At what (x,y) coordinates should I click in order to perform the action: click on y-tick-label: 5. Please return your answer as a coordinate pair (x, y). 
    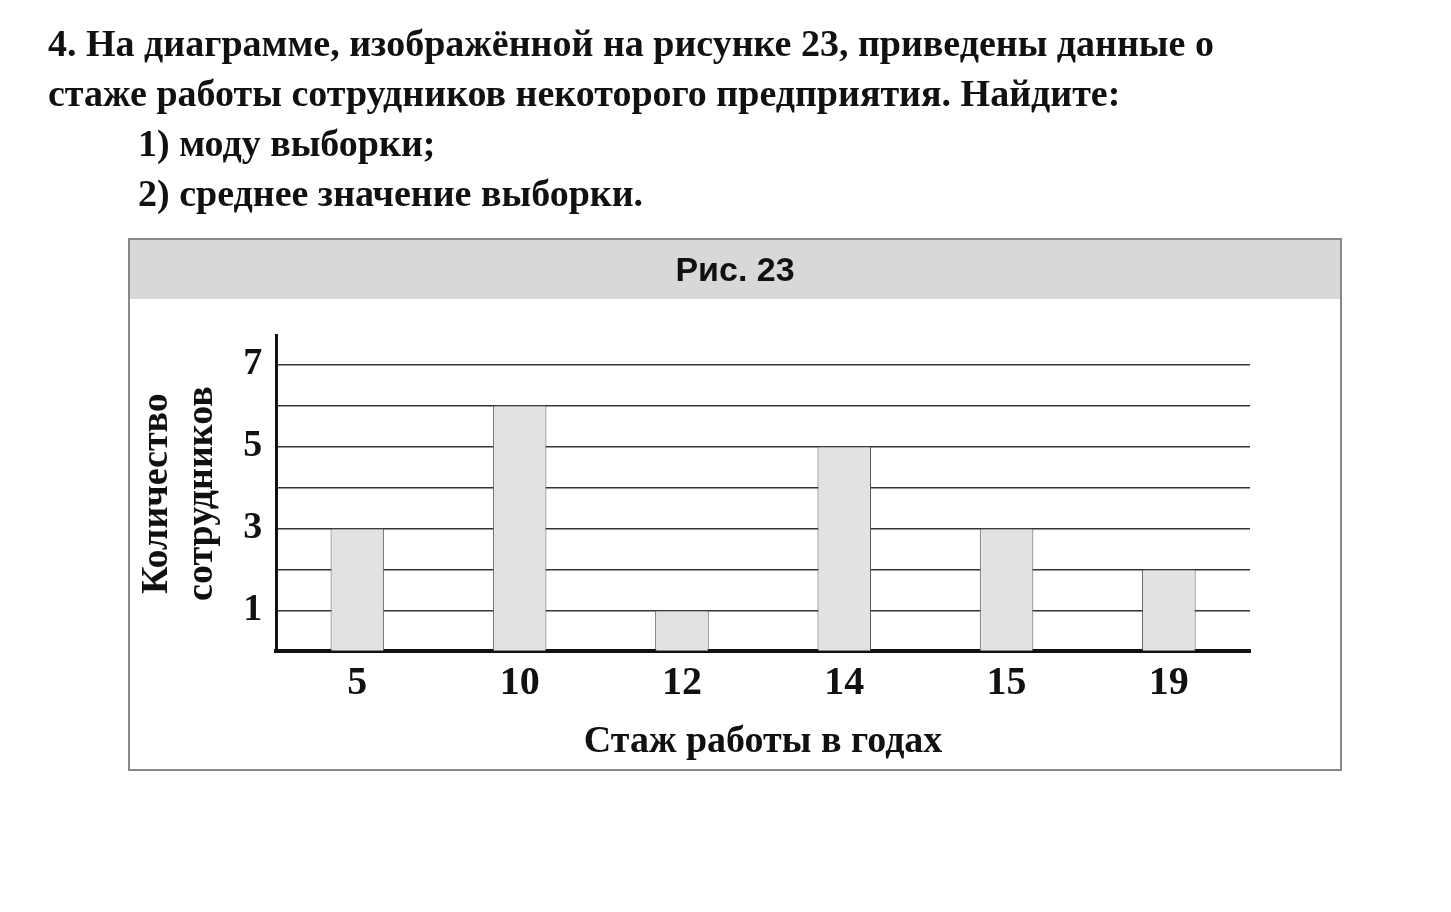
    Looking at the image, I should click on (253, 443).